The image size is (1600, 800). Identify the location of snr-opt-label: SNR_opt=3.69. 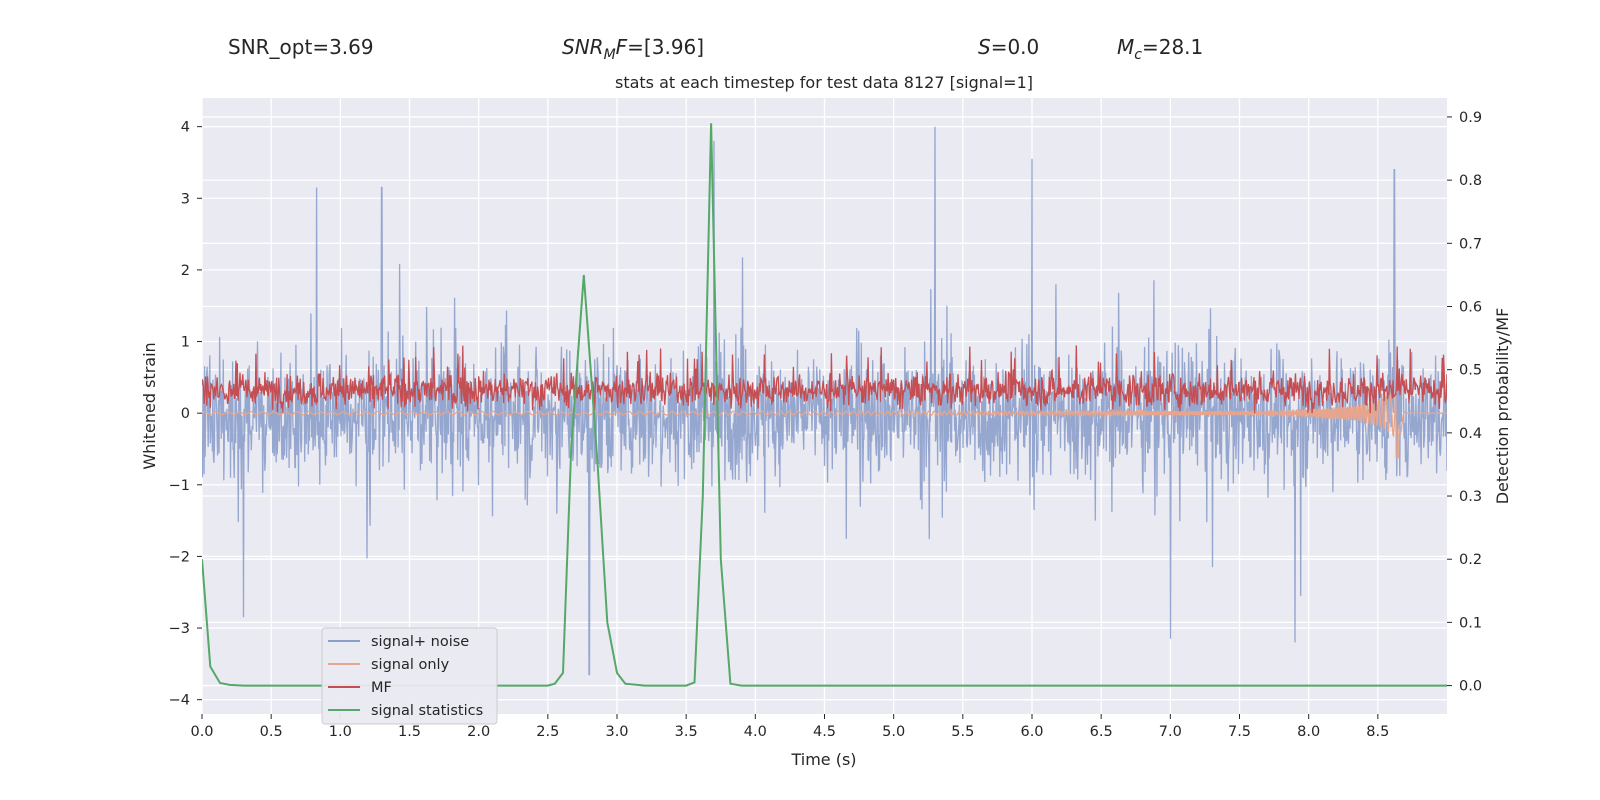
(301, 47).